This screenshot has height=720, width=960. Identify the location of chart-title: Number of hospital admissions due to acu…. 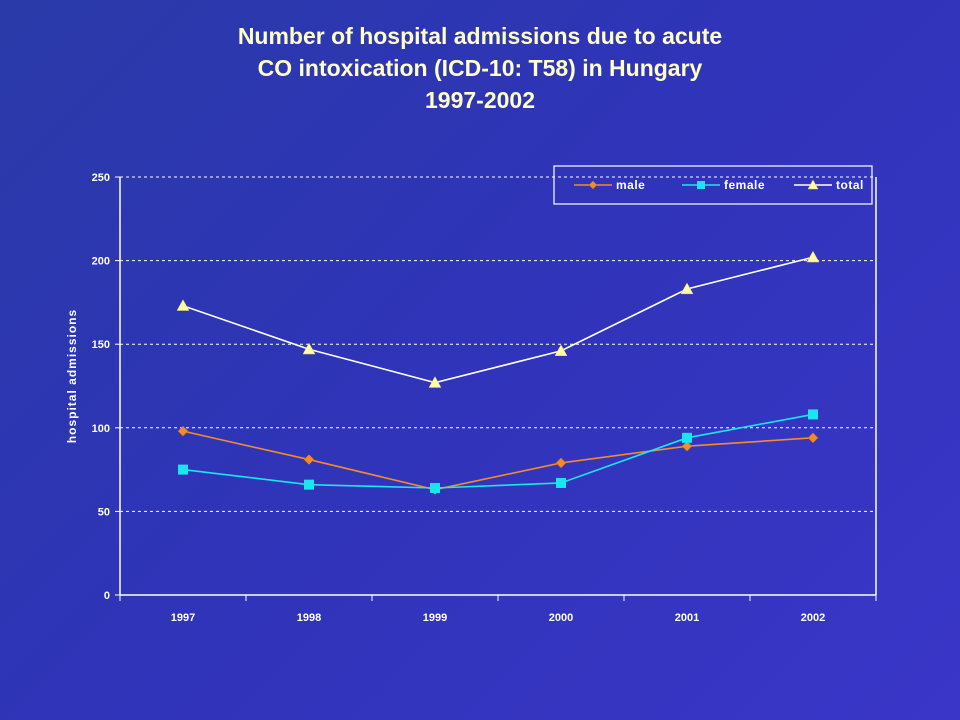
(480, 68).